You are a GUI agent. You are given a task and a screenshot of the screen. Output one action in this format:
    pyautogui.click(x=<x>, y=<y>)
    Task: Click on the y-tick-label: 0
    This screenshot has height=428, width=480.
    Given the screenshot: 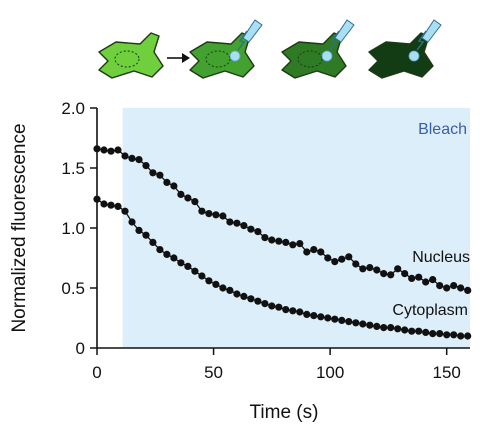 What is the action you would take?
    pyautogui.click(x=80, y=348)
    